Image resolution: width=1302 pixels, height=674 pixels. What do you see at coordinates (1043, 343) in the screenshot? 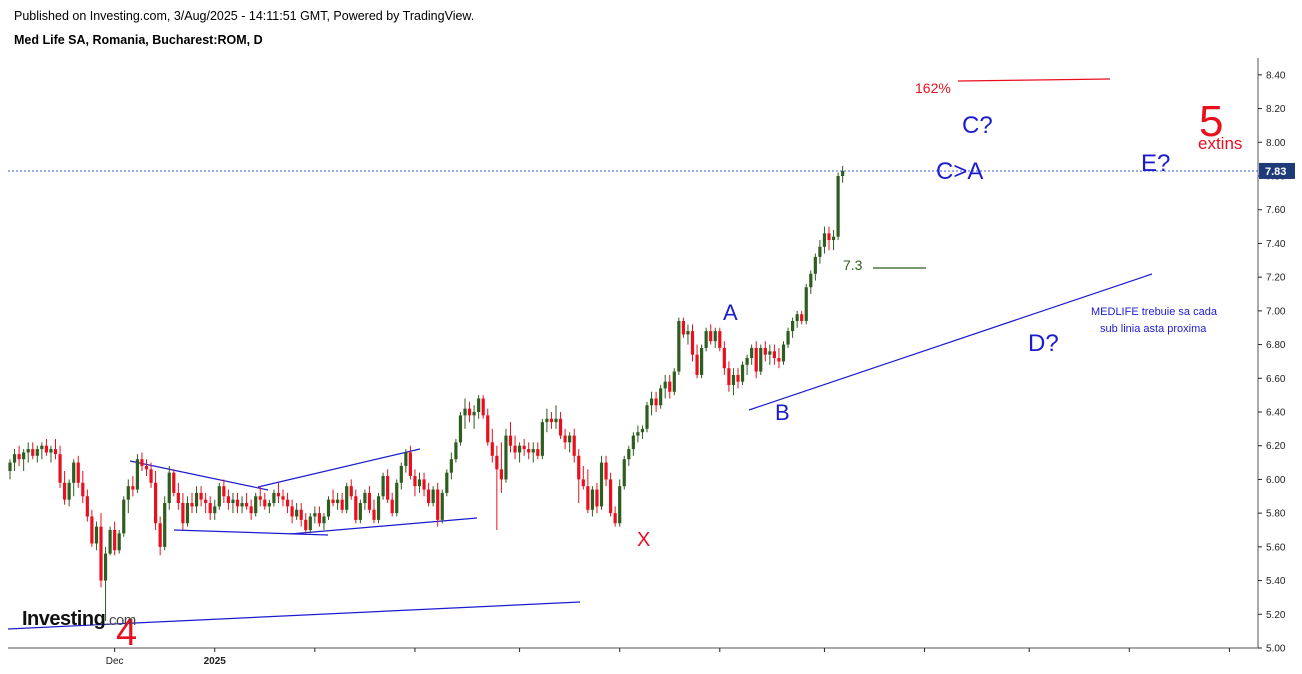
I see `wave-label-d-question: D?` at bounding box center [1043, 343].